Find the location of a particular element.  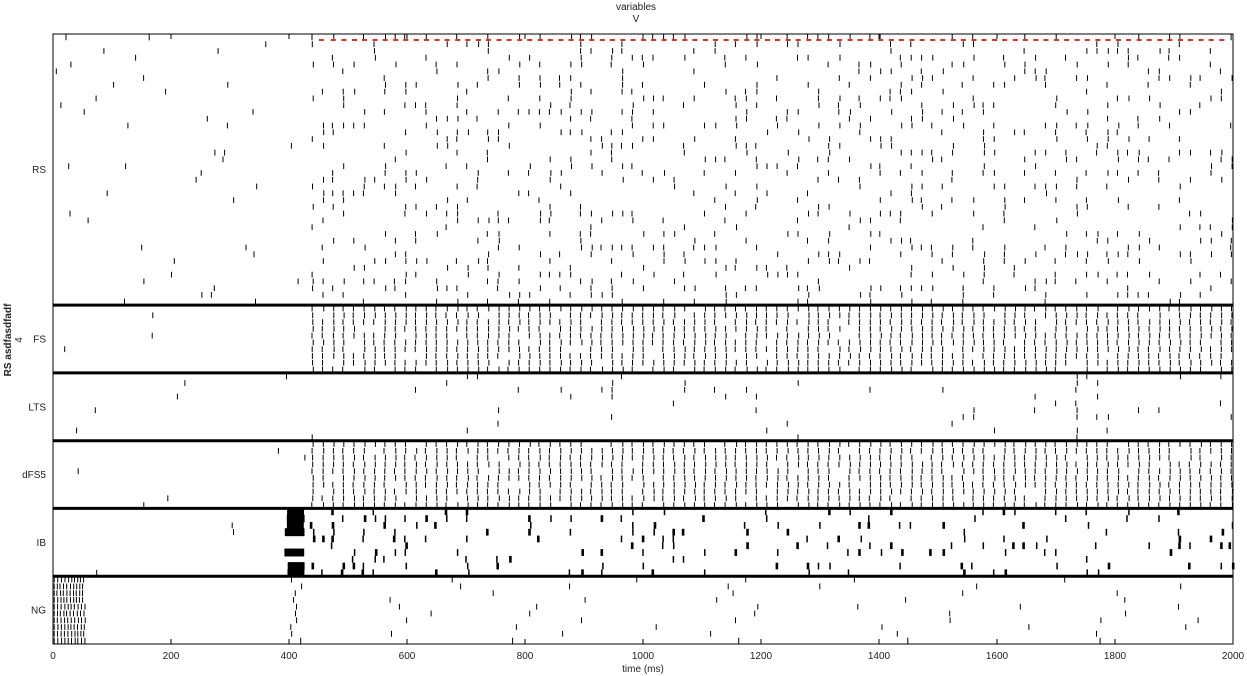

chart-title-line1: variables is located at coordinates (636, 7).